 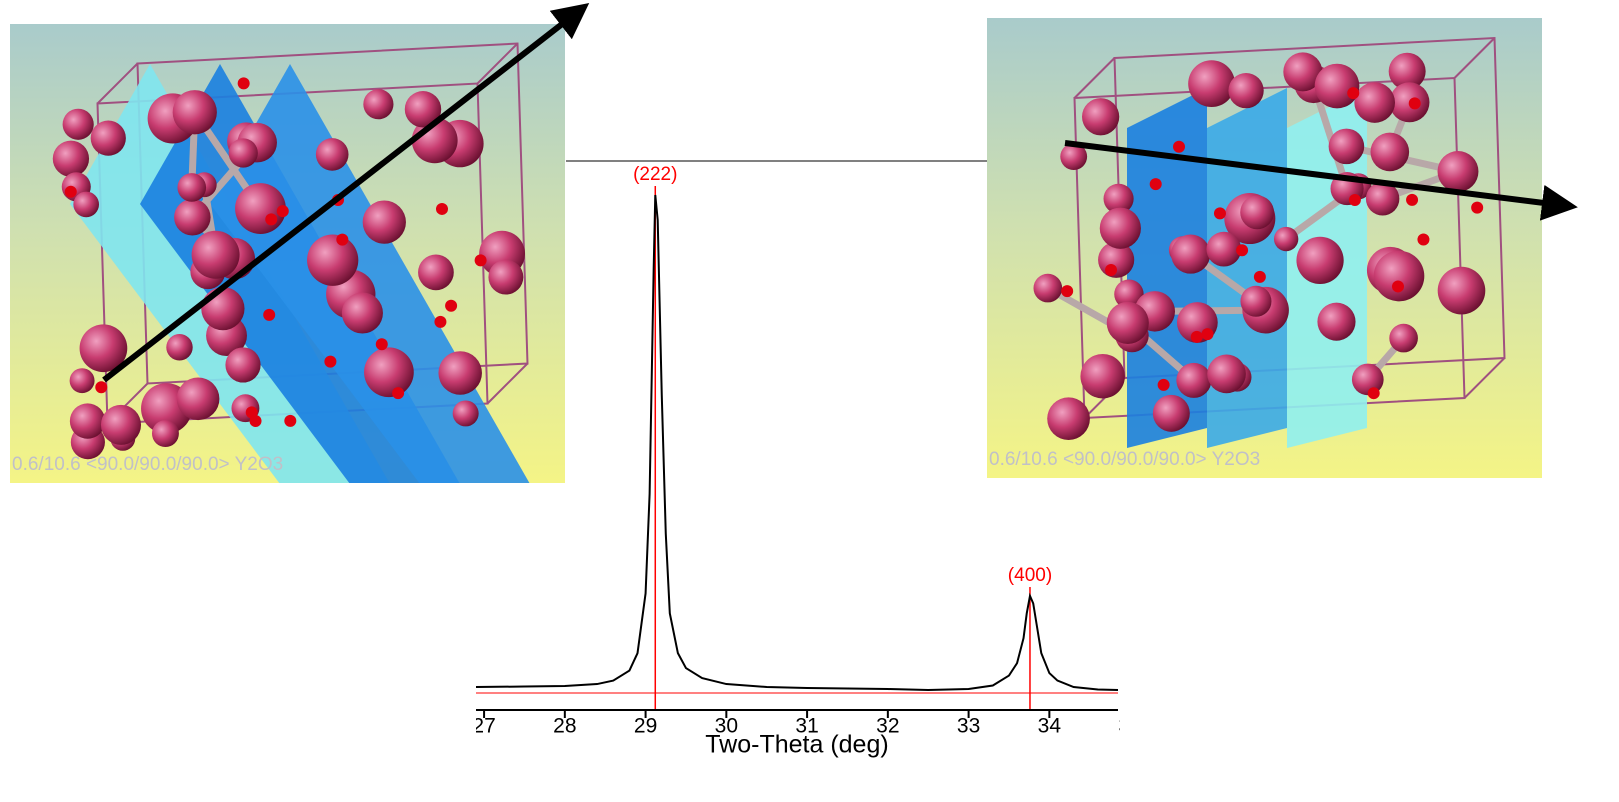 I want to click on x-tick-label: 29, so click(x=645, y=726).